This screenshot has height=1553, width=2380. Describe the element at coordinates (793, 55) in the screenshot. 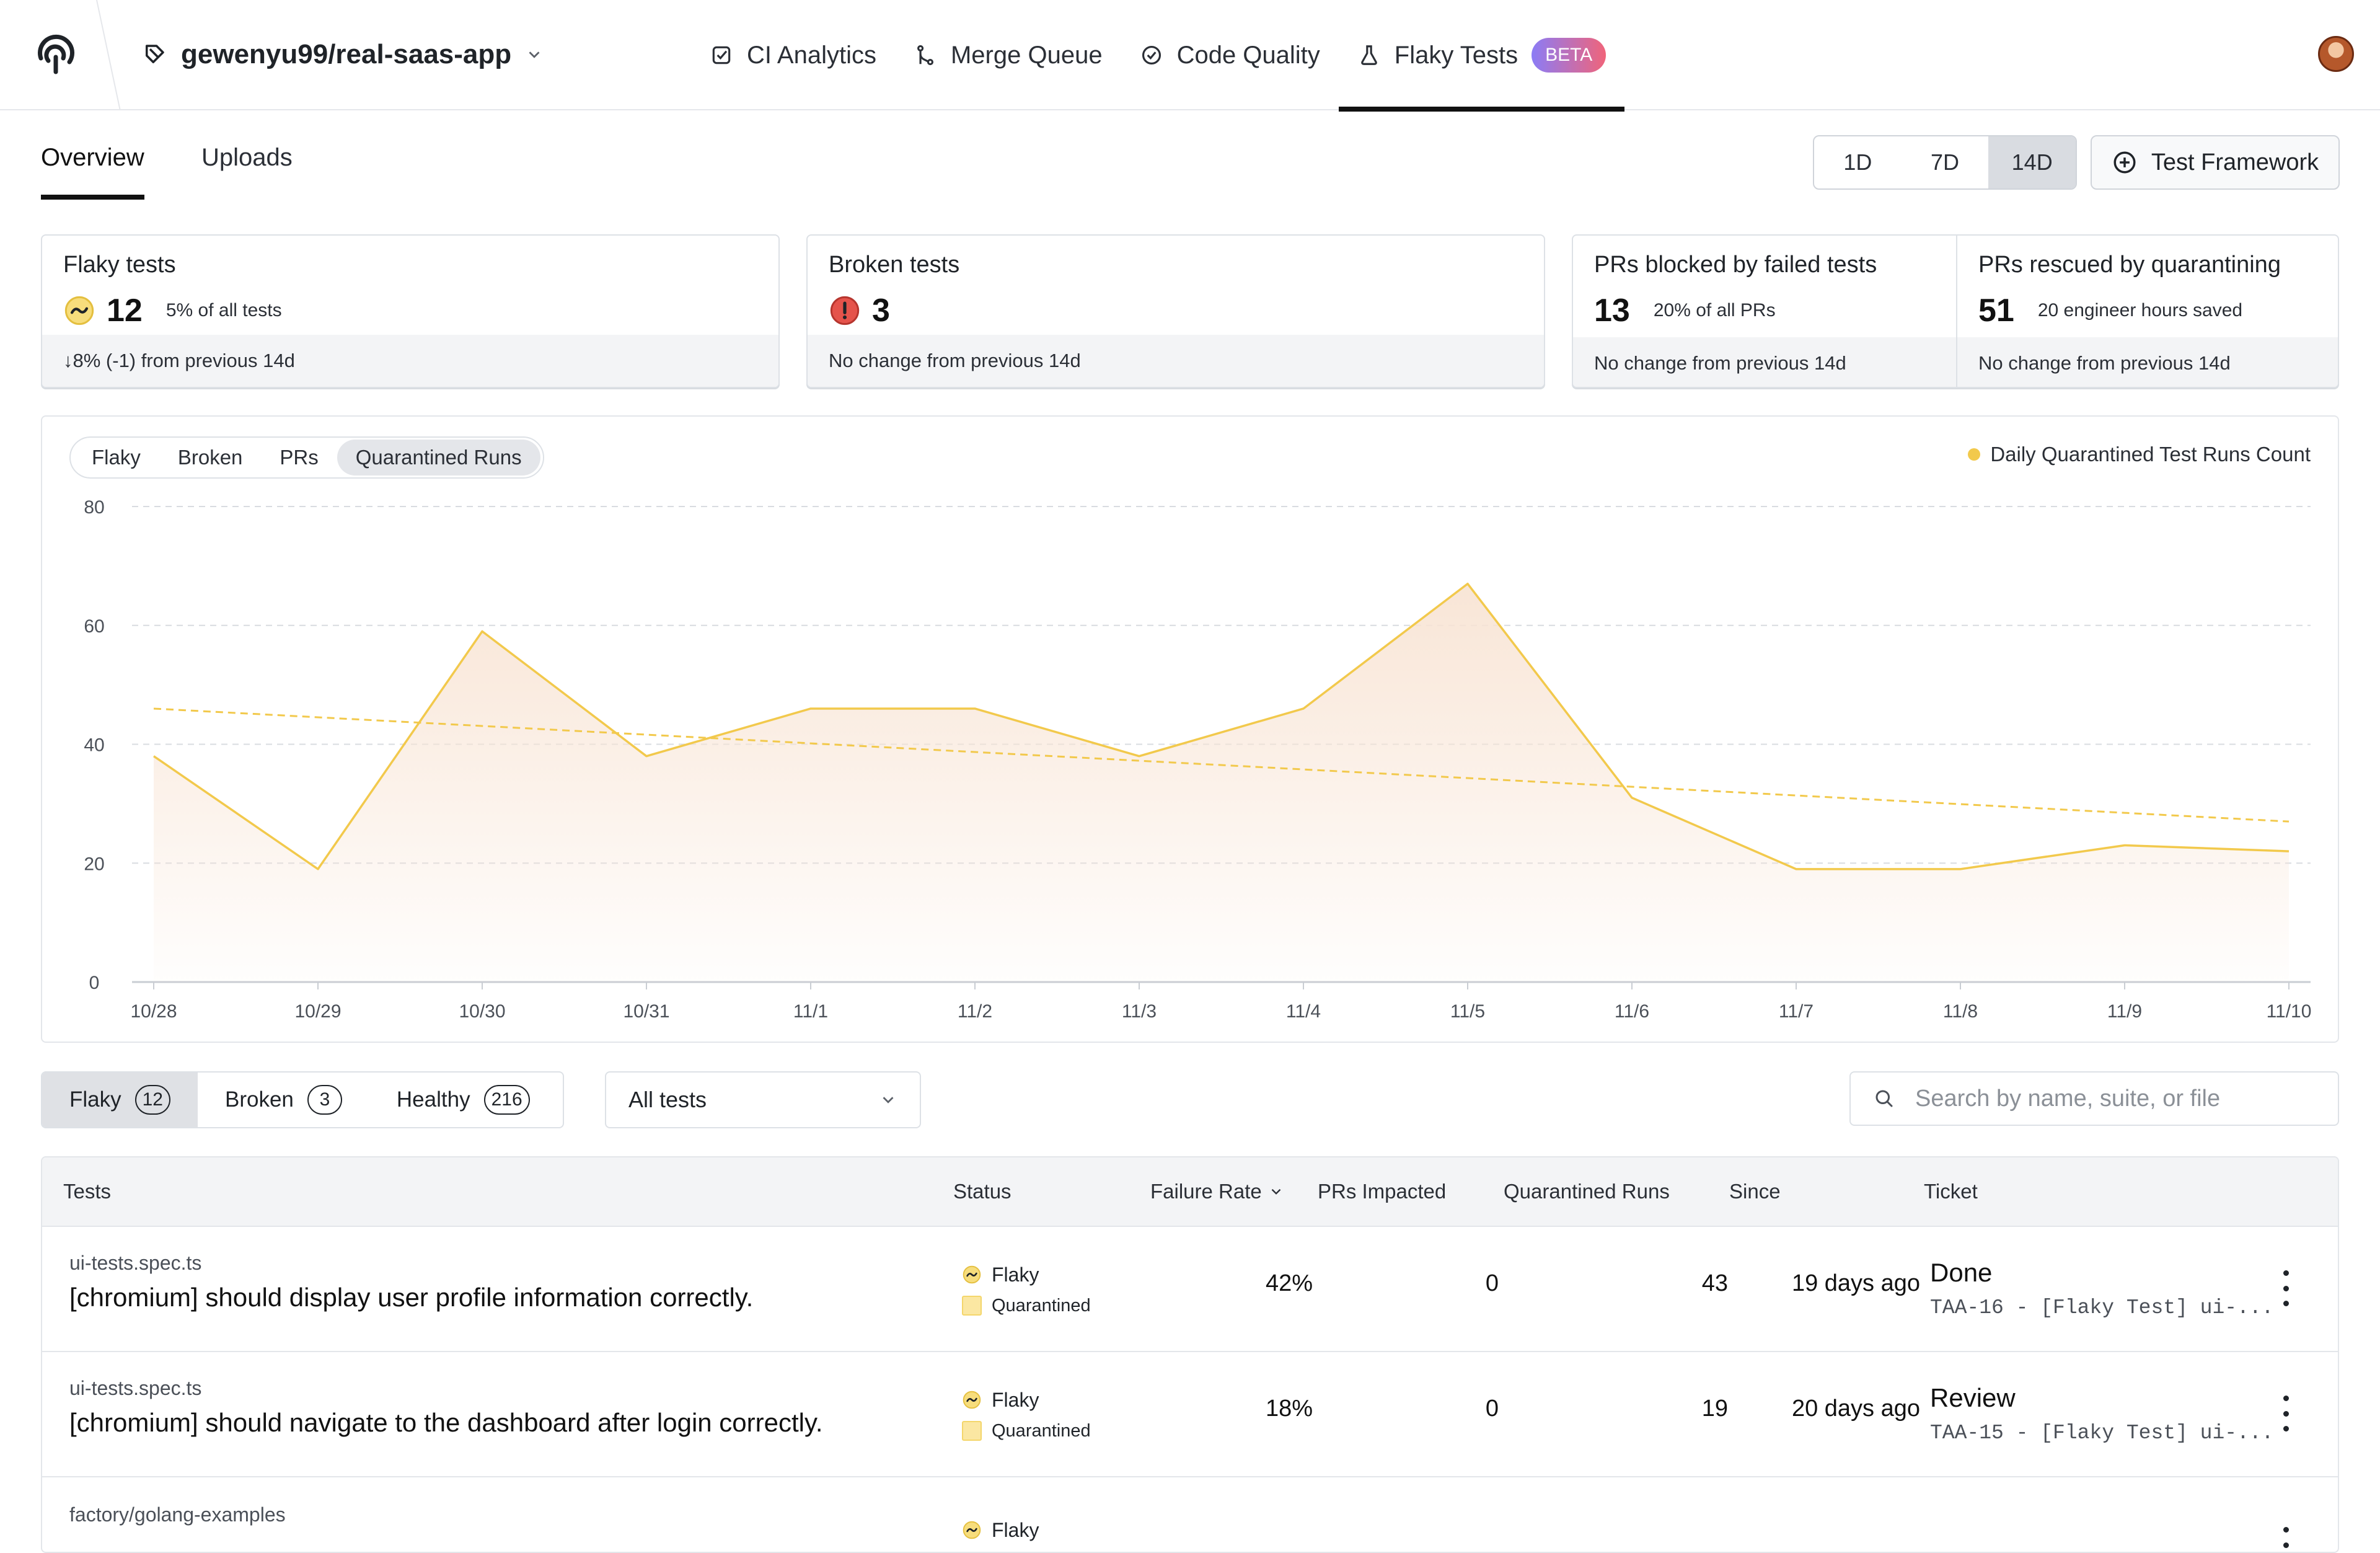

I see `nav-ci-analytics: CI Analytics` at that location.